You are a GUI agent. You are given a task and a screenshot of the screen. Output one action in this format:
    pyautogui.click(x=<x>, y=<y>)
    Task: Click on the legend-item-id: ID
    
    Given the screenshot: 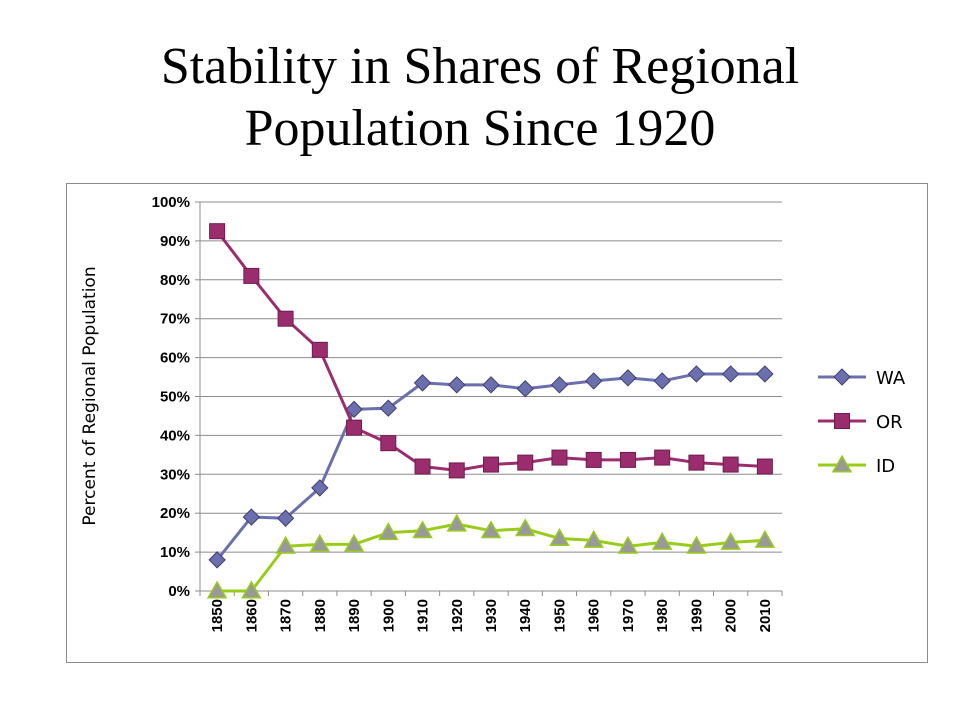 What is the action you would take?
    pyautogui.click(x=856, y=465)
    